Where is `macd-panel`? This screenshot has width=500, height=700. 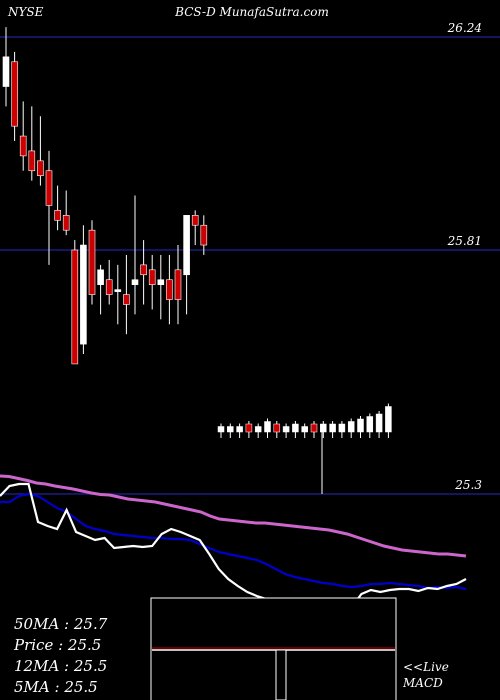 macd-panel is located at coordinates (273, 648).